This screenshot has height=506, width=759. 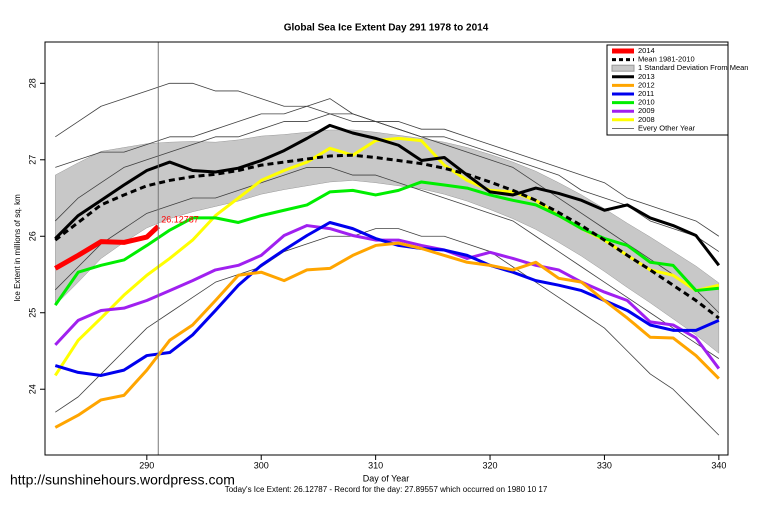 I want to click on legend-swatch, so click(x=623, y=68).